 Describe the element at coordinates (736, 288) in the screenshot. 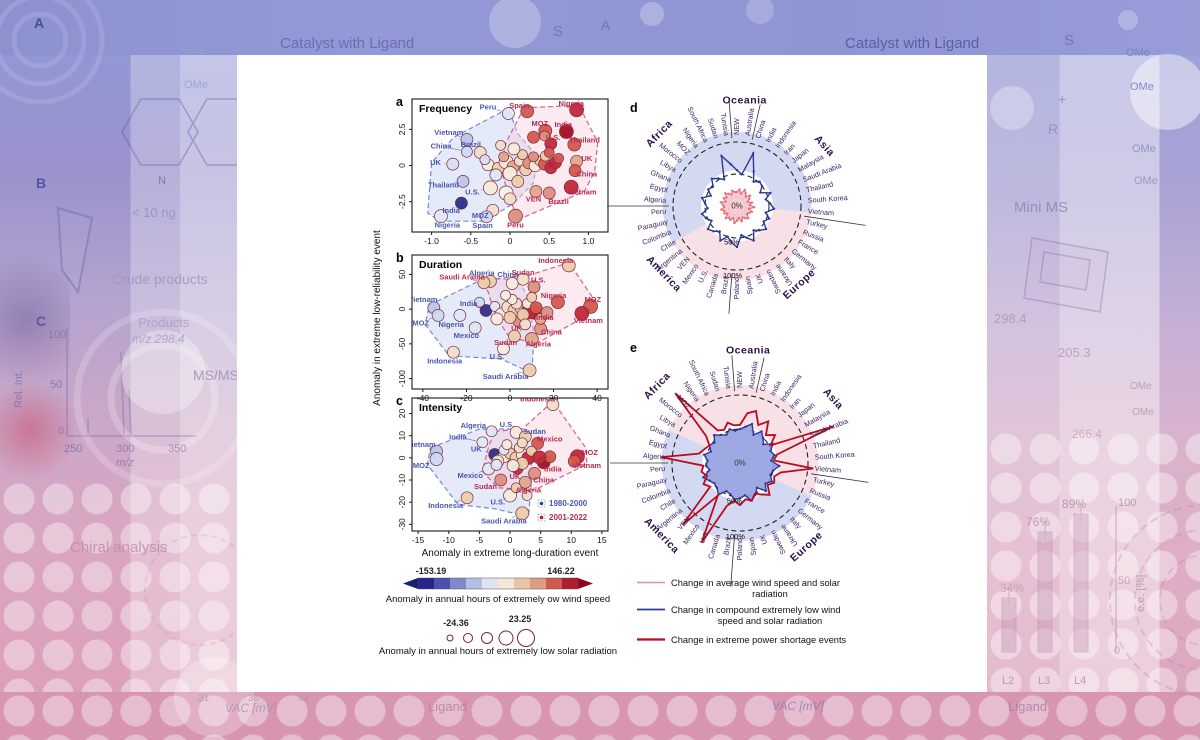

I see `country-label: Poland` at that location.